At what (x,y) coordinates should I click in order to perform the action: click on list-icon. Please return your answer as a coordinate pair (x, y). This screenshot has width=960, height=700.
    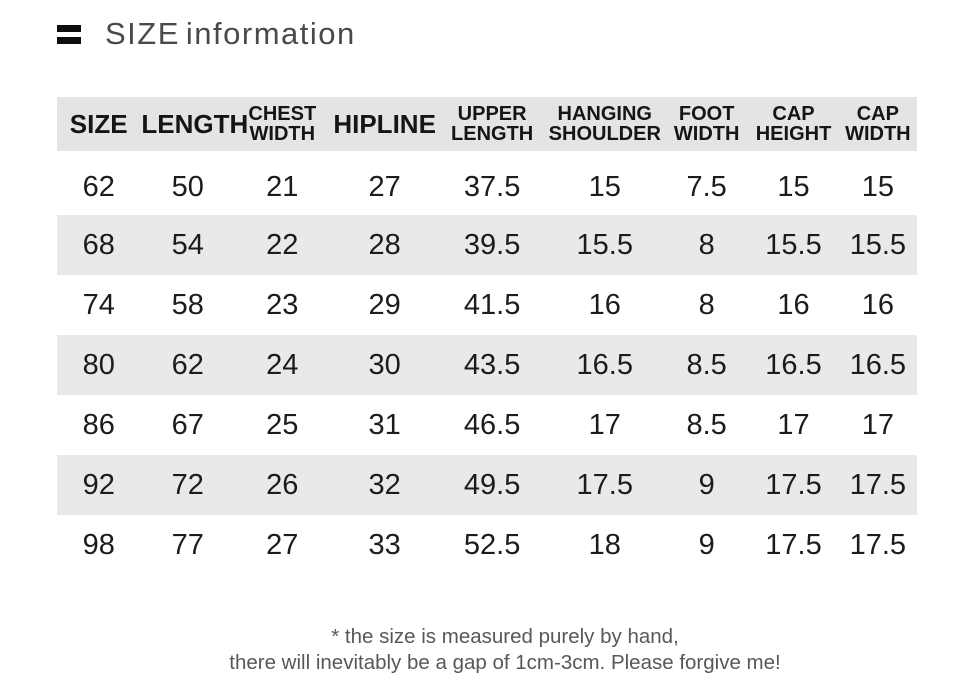
    Looking at the image, I should click on (69, 34).